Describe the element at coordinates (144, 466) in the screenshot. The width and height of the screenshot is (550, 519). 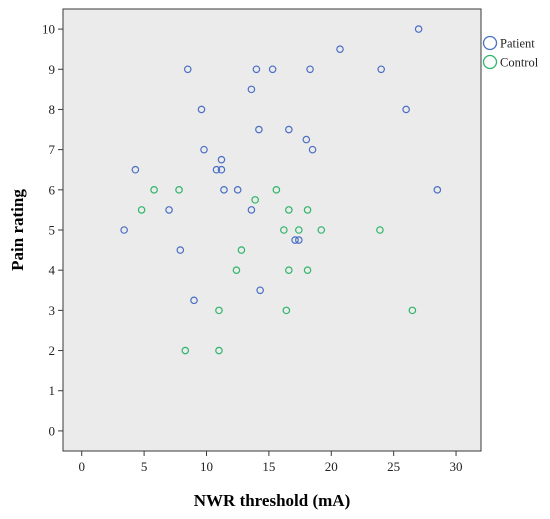
I see `x-tick-label: 5` at that location.